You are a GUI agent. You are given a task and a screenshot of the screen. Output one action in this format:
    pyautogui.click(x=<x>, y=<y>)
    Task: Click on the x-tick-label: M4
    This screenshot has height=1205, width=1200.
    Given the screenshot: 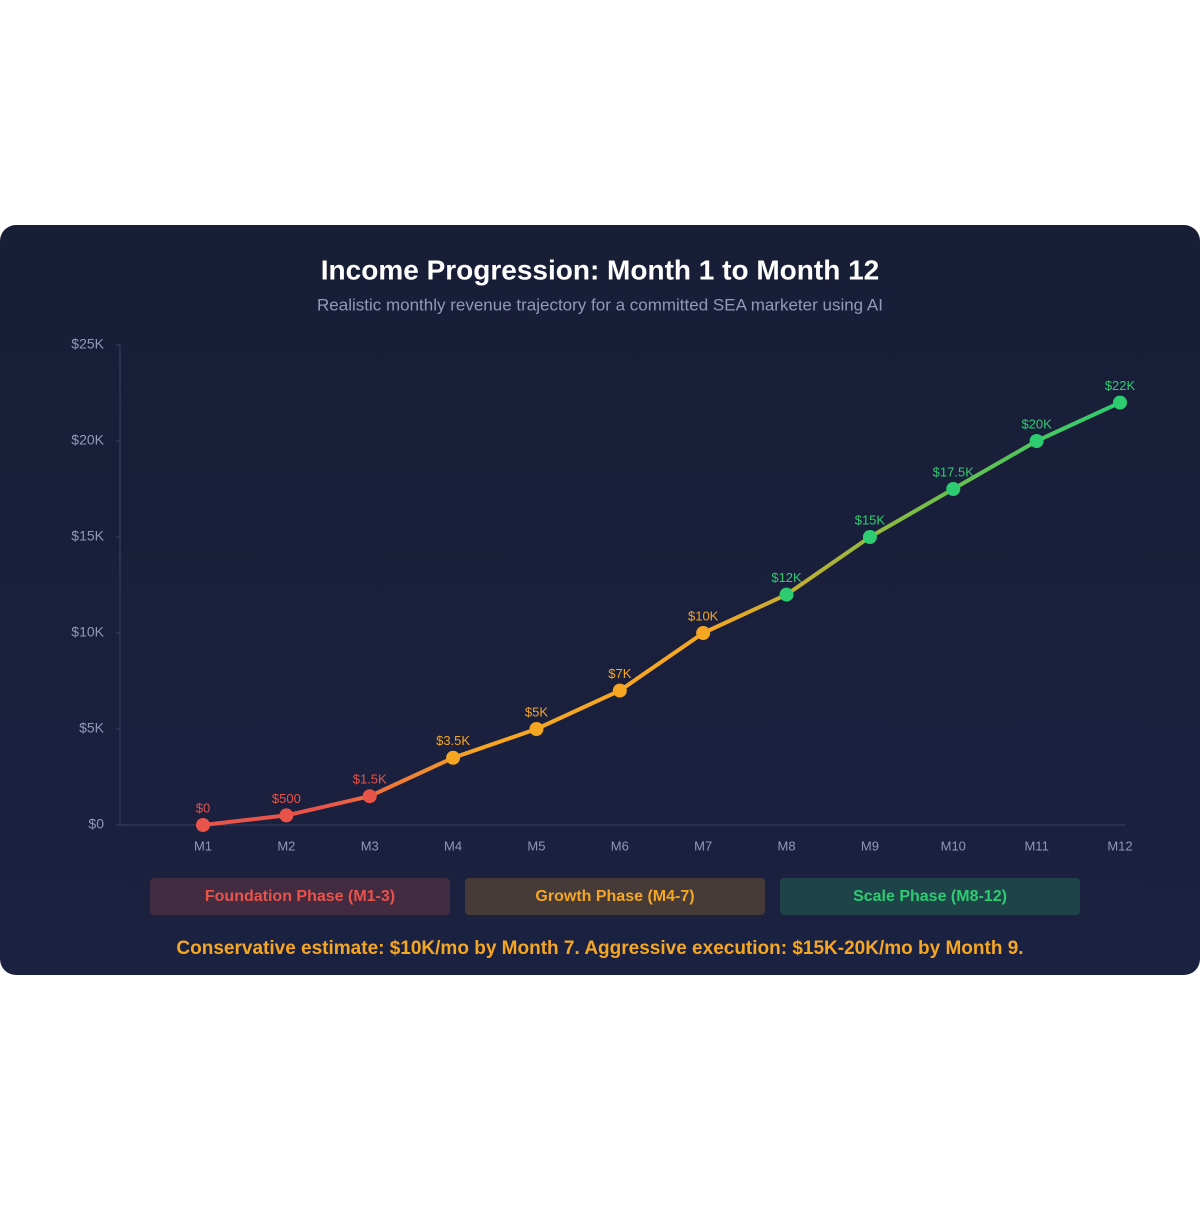 What is the action you would take?
    pyautogui.click(x=453, y=845)
    